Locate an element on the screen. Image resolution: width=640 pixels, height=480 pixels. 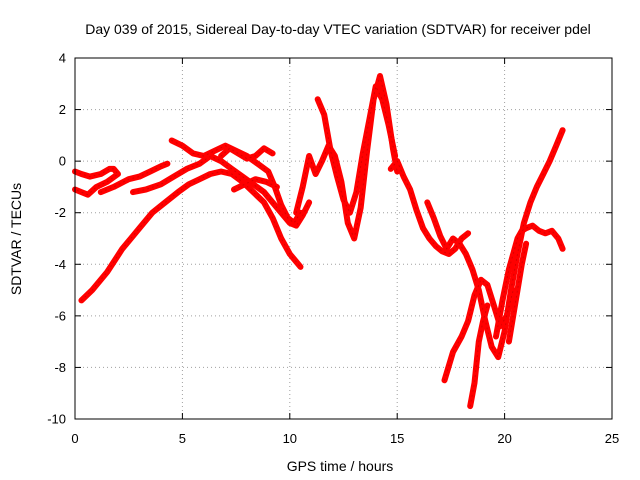
x-tick-label: 20 is located at coordinates (504, 438).